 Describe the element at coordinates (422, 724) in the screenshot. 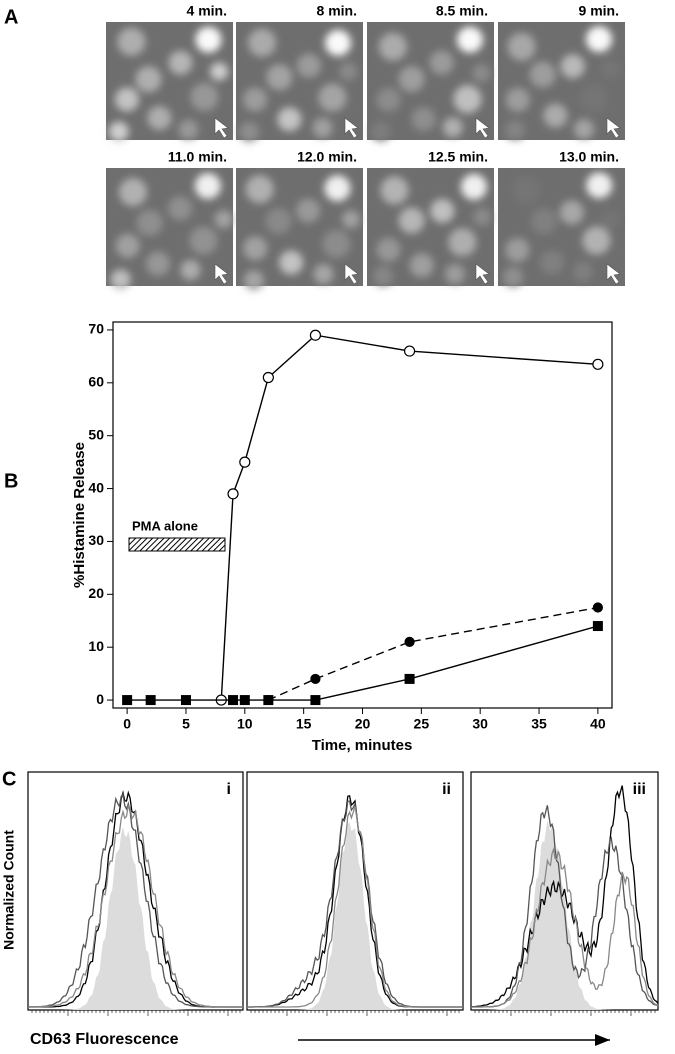

I see `x-tick-label: 25` at that location.